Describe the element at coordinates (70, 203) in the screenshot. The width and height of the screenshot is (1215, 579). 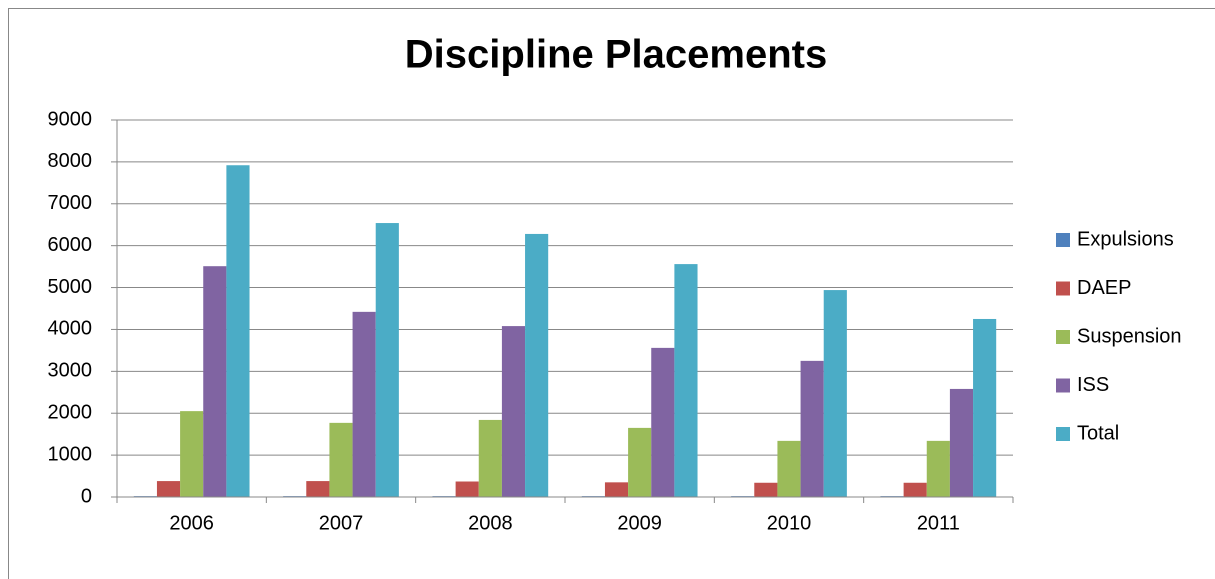
I see `y-tick-label: 7000` at that location.